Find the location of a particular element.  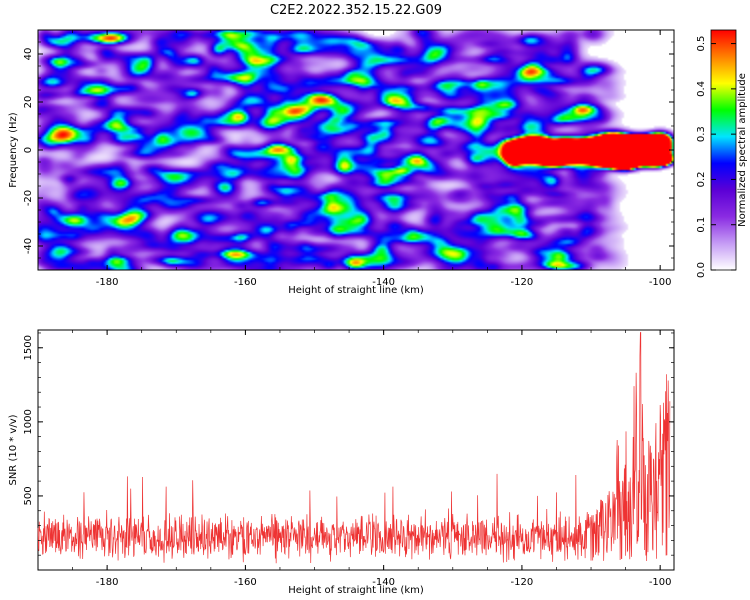

spectrogram-ylabel: Frequency (Hz) is located at coordinates (13, 150).